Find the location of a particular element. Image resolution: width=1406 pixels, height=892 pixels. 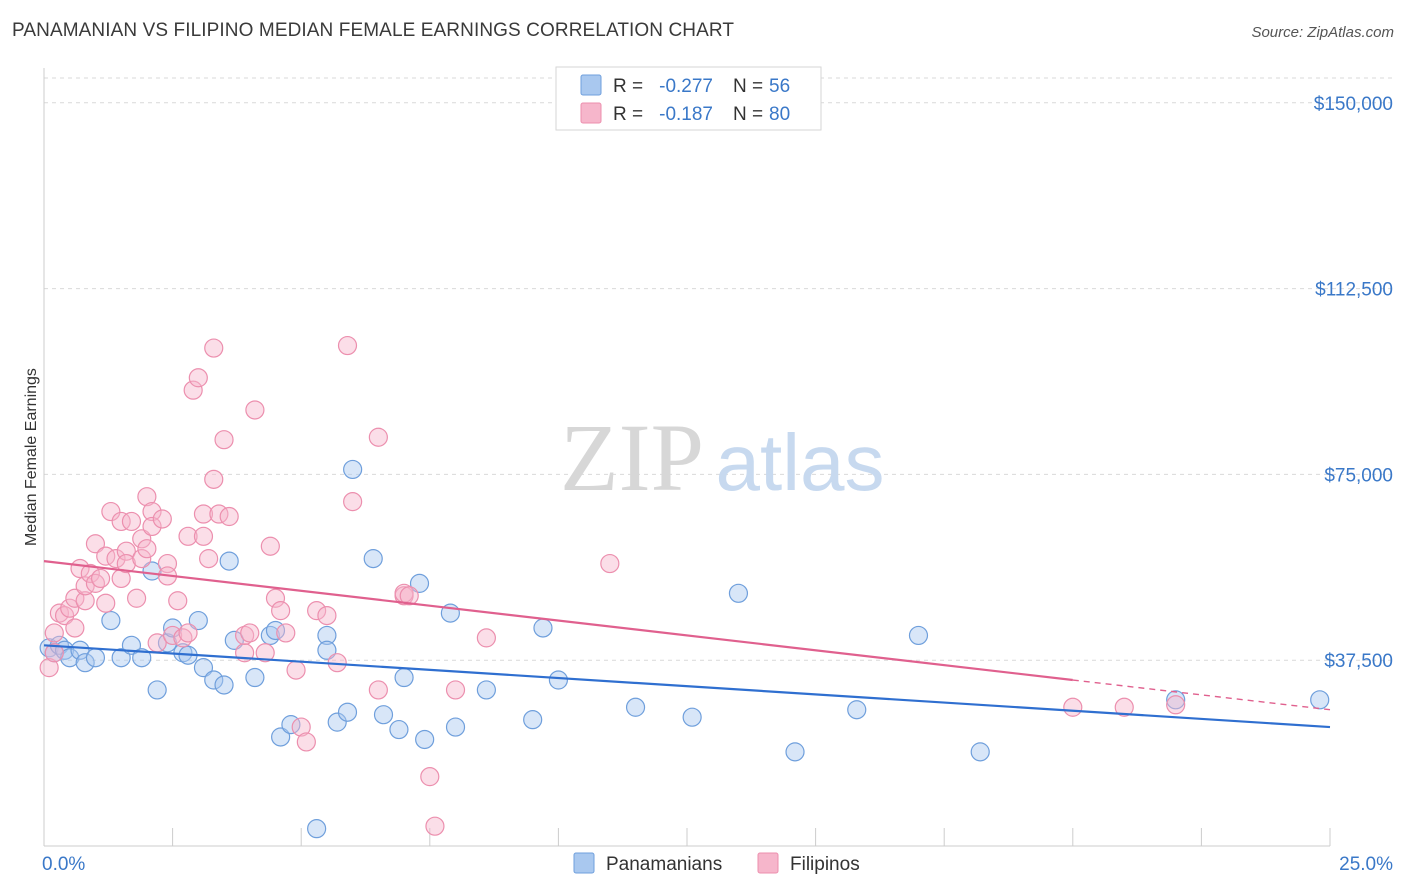

x-tick-label: 0.0% is located at coordinates (63, 864).